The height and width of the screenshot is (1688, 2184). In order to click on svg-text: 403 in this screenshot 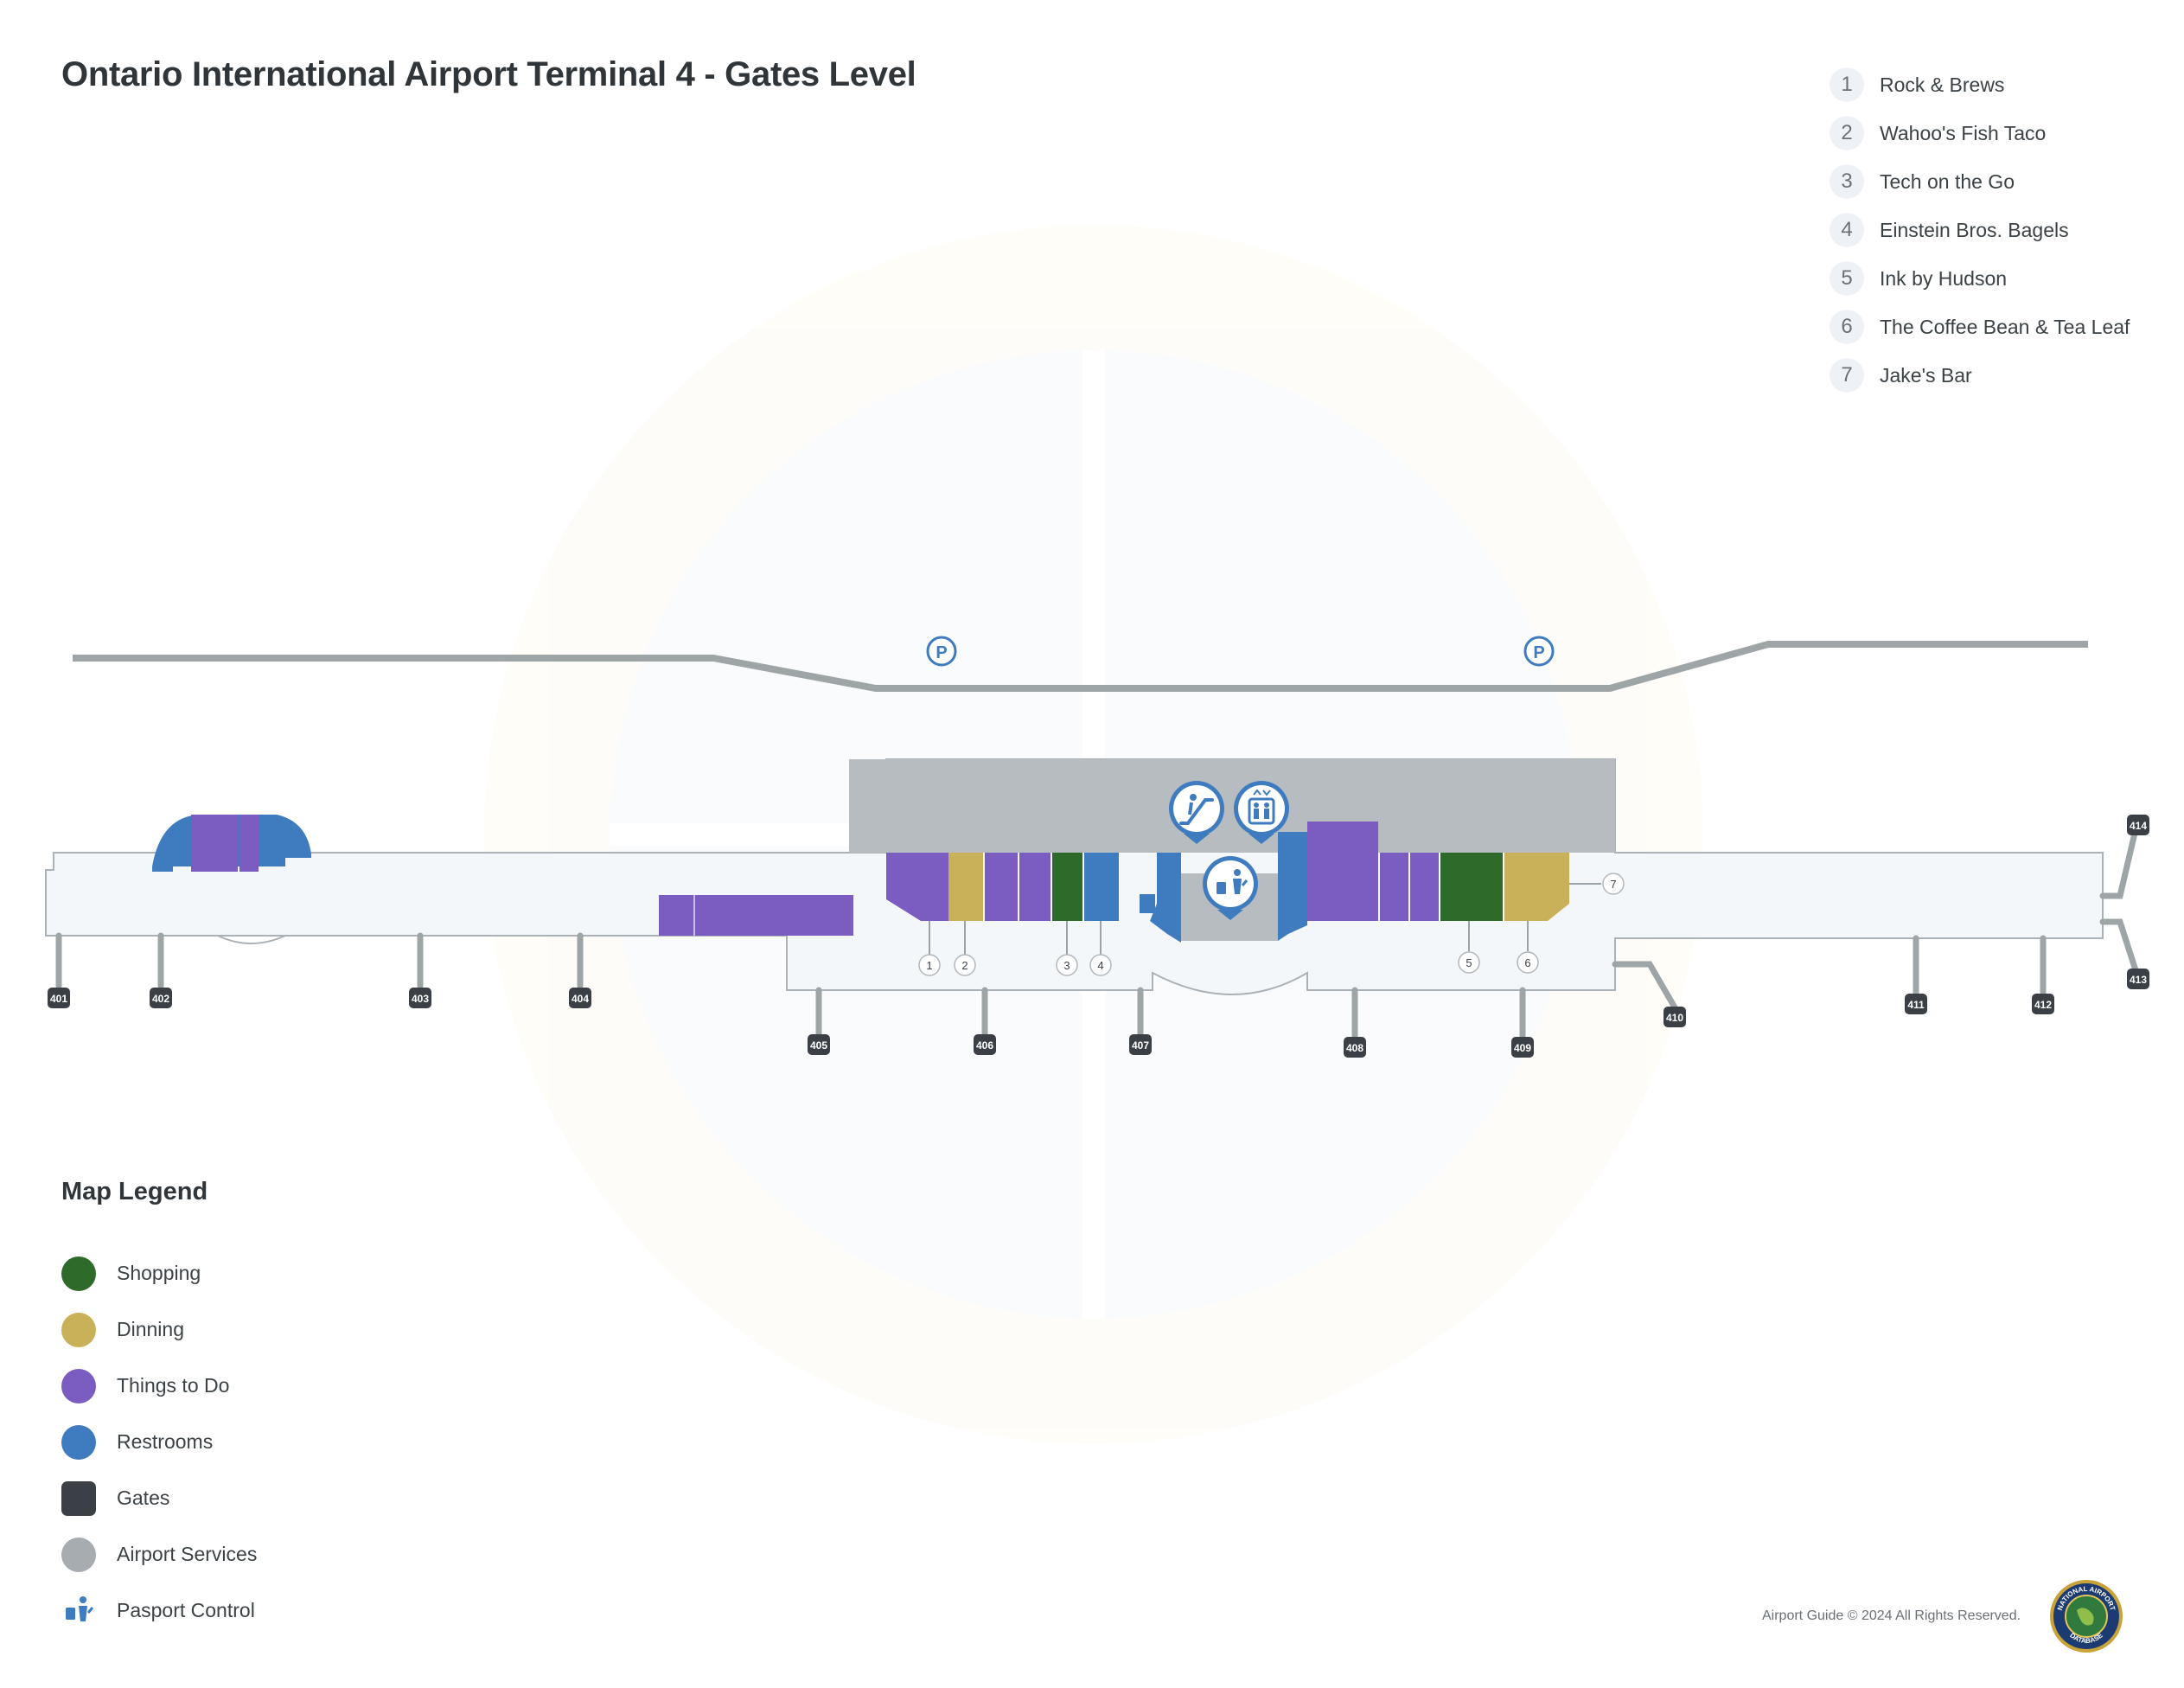, I will do `click(421, 999)`.